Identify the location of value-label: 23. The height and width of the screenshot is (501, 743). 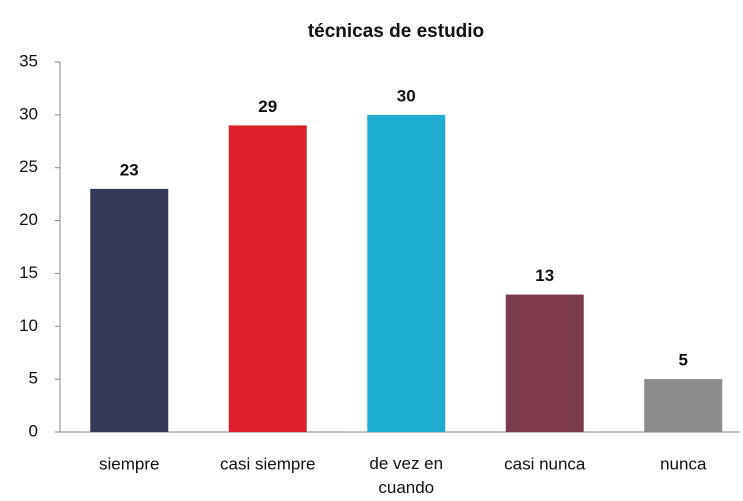
(129, 169).